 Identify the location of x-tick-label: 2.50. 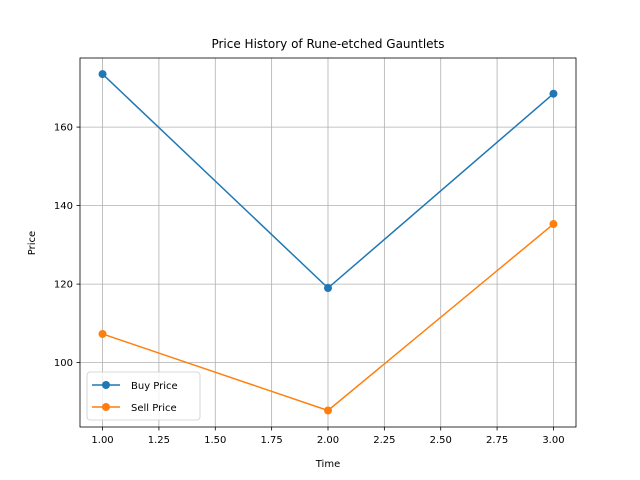
(441, 440).